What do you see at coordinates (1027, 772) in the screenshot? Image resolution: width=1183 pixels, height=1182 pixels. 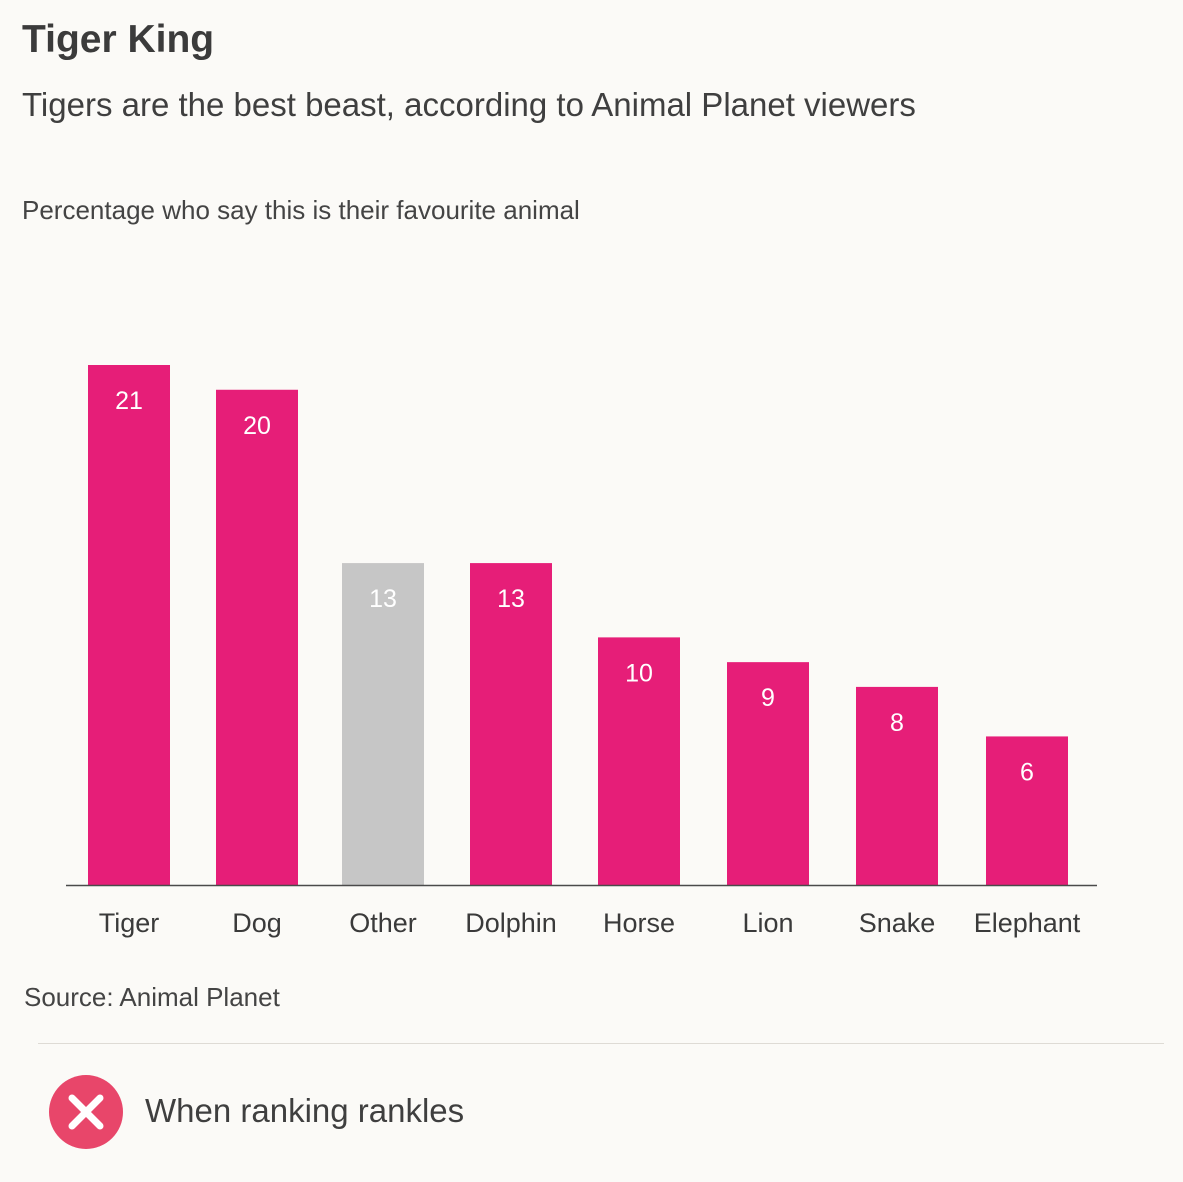 I see `data-label-elephant: 6` at bounding box center [1027, 772].